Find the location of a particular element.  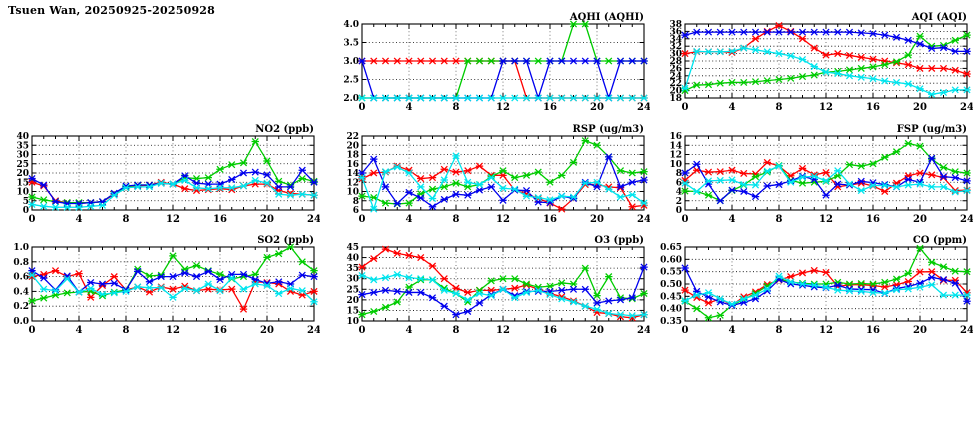

y-tick-label: 0.55 is located at coordinates (671, 273).